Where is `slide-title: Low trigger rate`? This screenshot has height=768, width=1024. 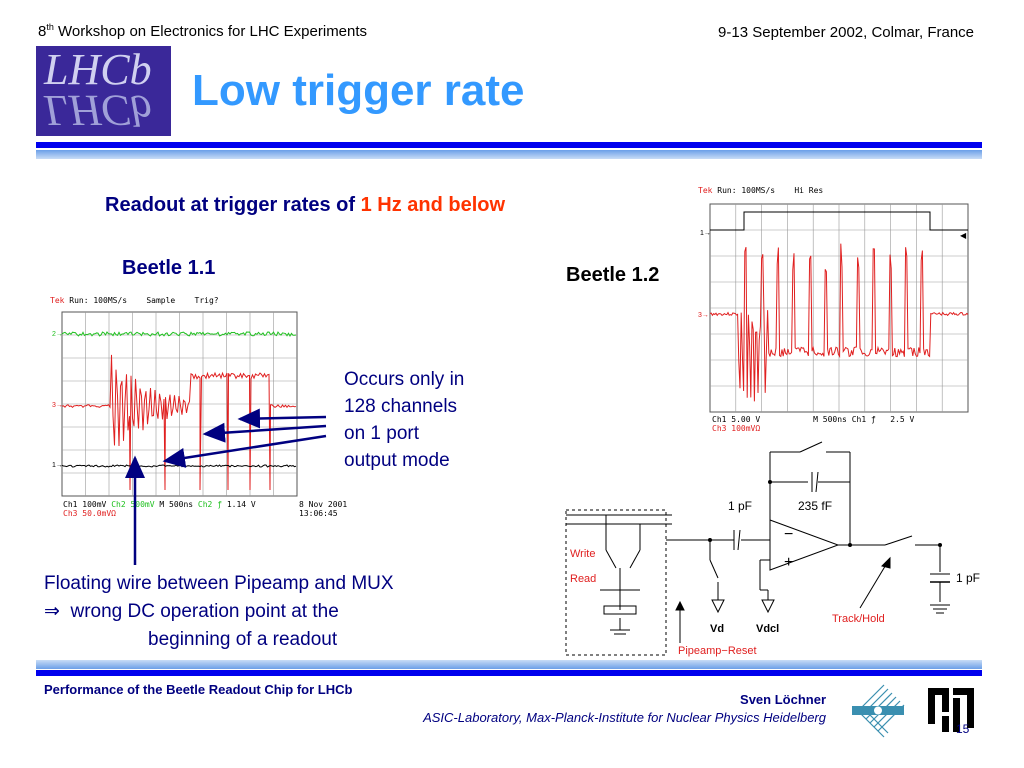 slide-title: Low trigger rate is located at coordinates (358, 90).